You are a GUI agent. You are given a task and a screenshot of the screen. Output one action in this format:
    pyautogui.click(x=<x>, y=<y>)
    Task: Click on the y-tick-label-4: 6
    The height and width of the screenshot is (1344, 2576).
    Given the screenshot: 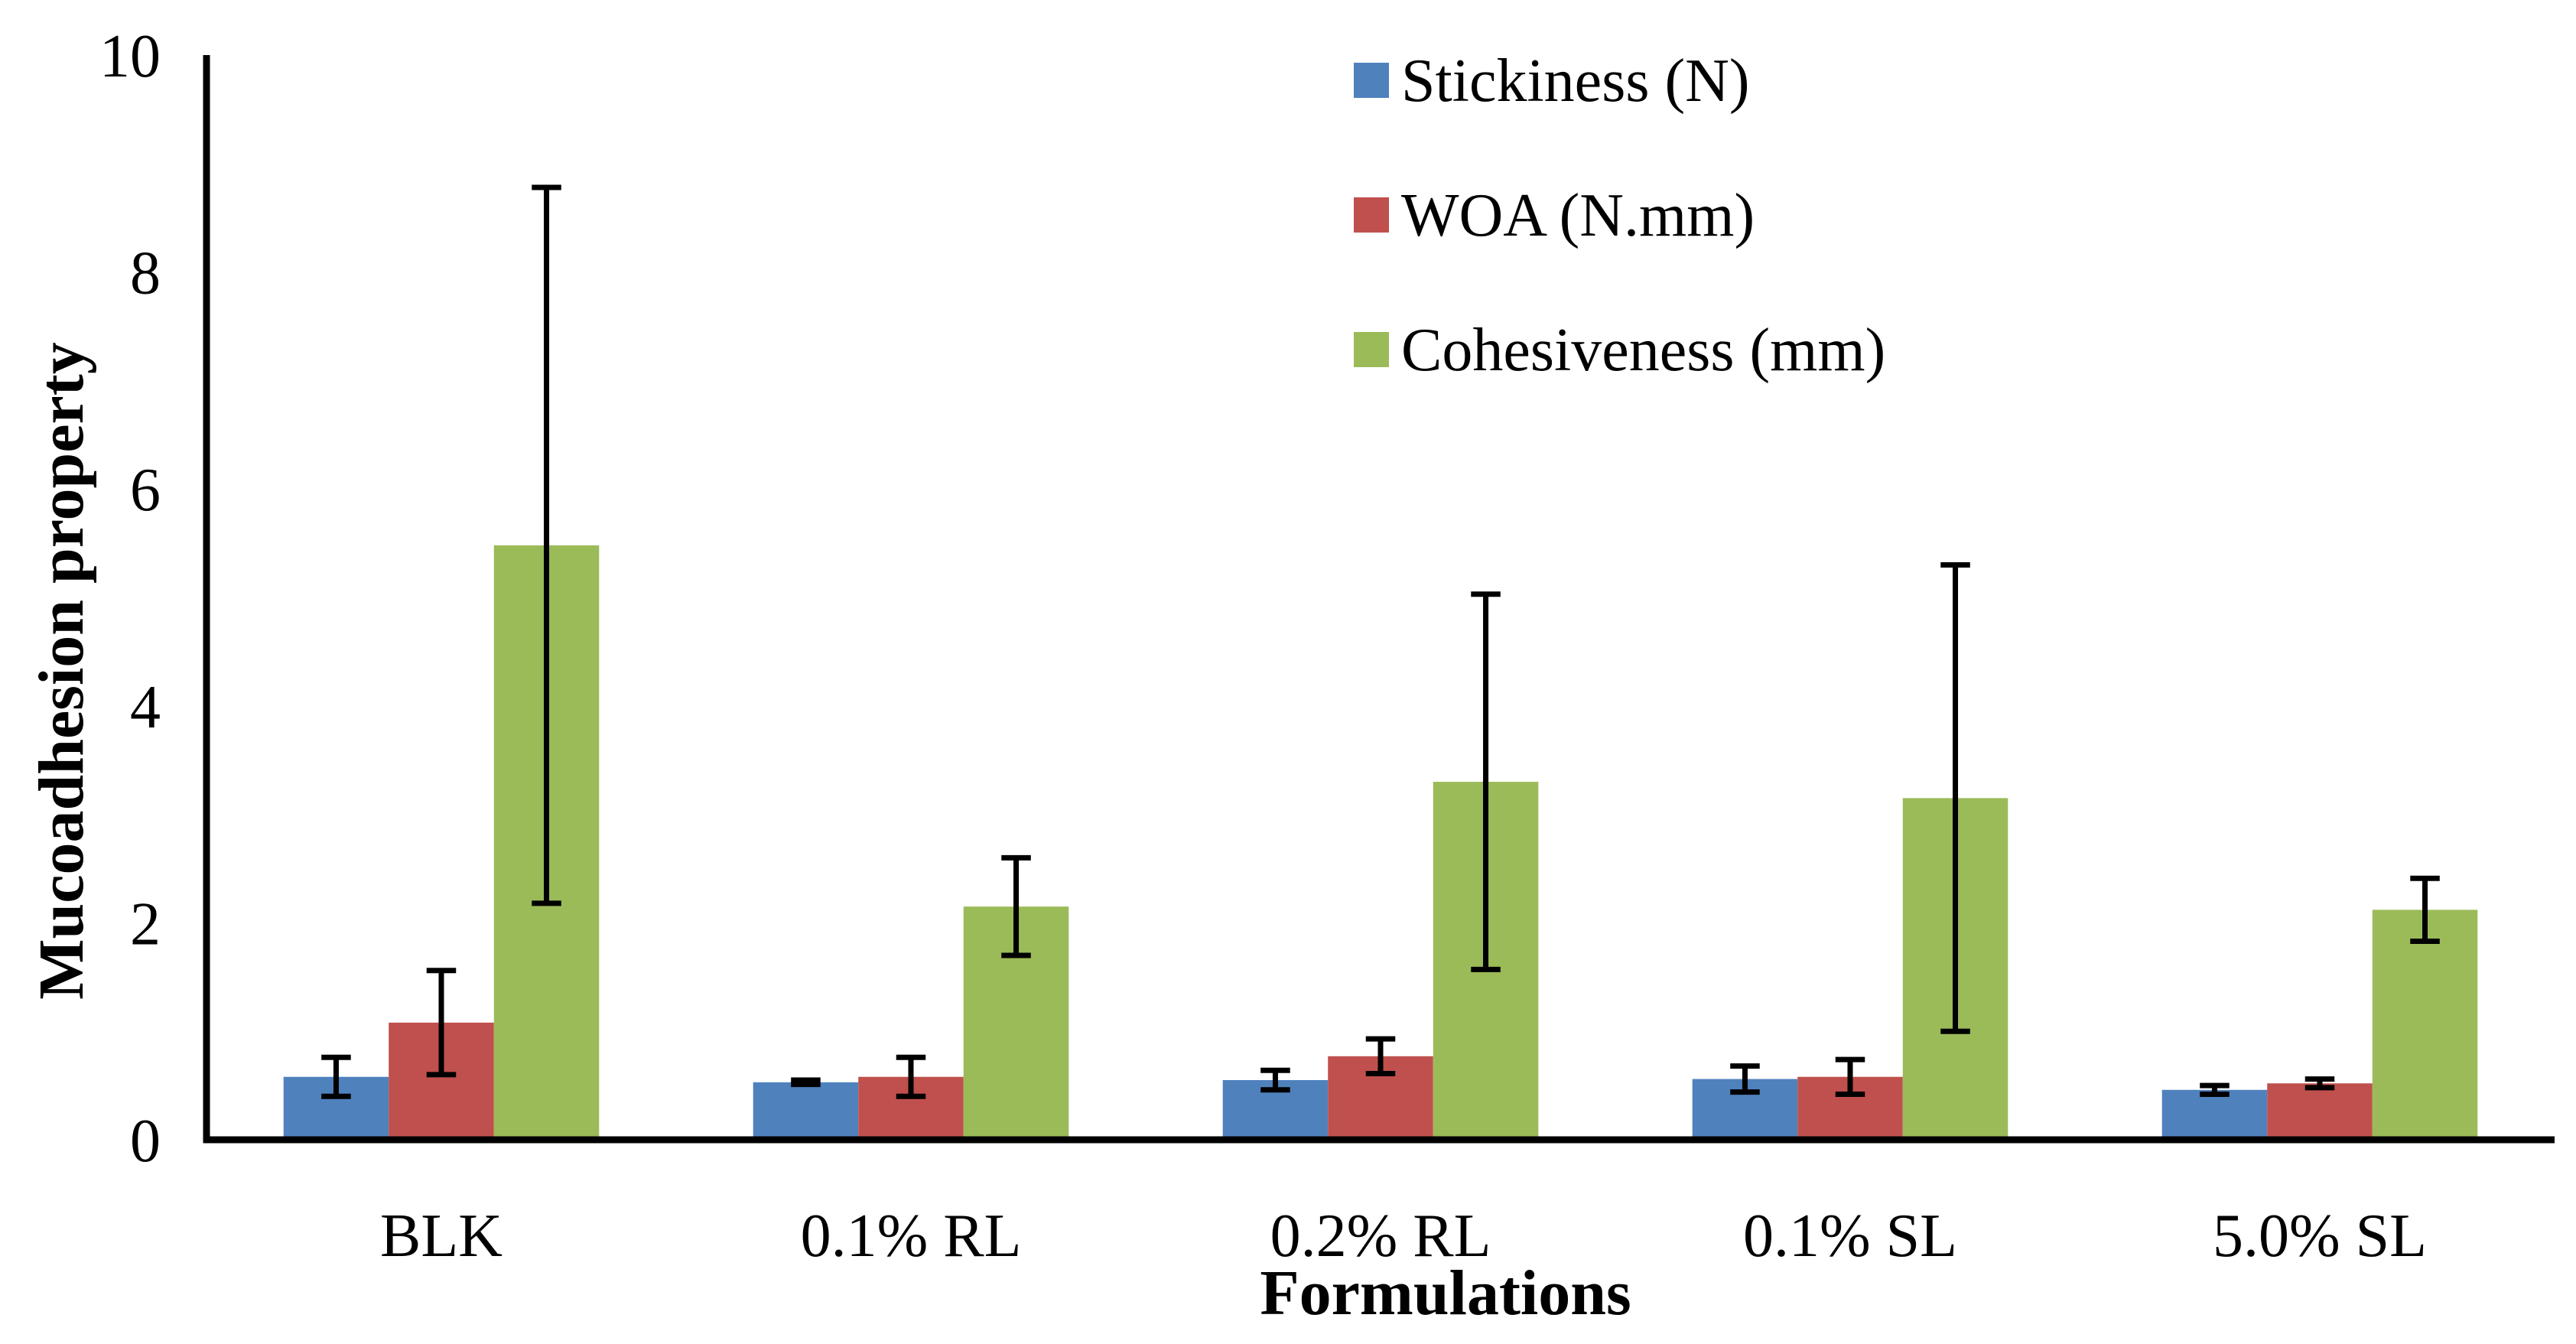 What is the action you would take?
    pyautogui.click(x=145, y=490)
    